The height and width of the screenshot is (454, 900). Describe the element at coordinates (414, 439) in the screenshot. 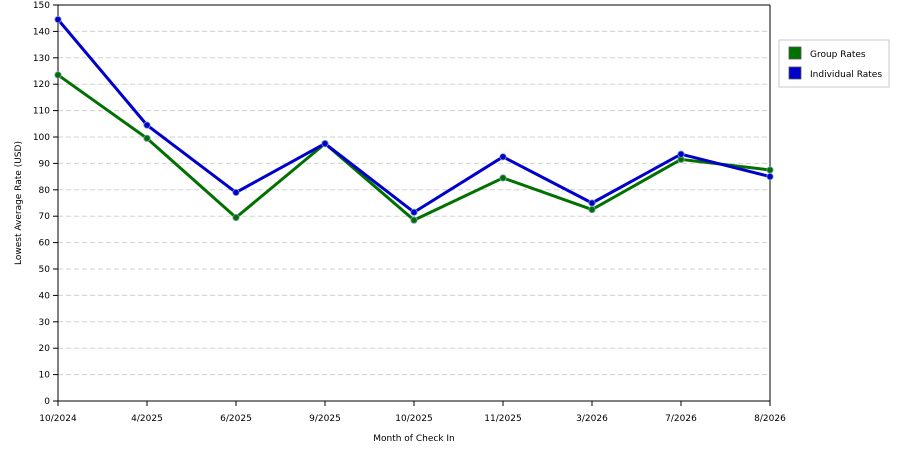

I see `x-axis-title: Month of Check In` at that location.